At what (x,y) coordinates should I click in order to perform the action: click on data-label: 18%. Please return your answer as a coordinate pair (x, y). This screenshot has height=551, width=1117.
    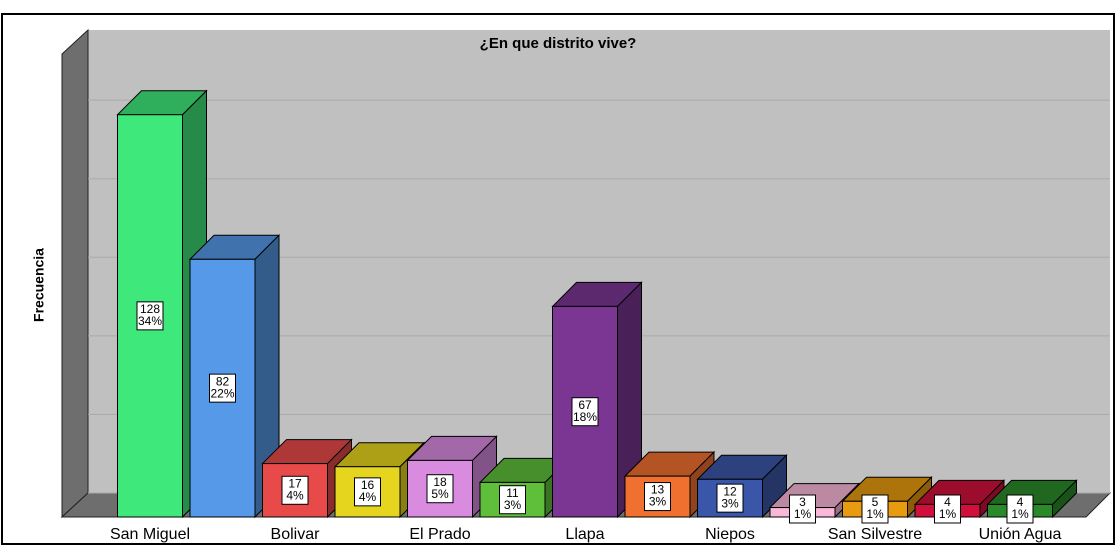
    Looking at the image, I should click on (585, 417).